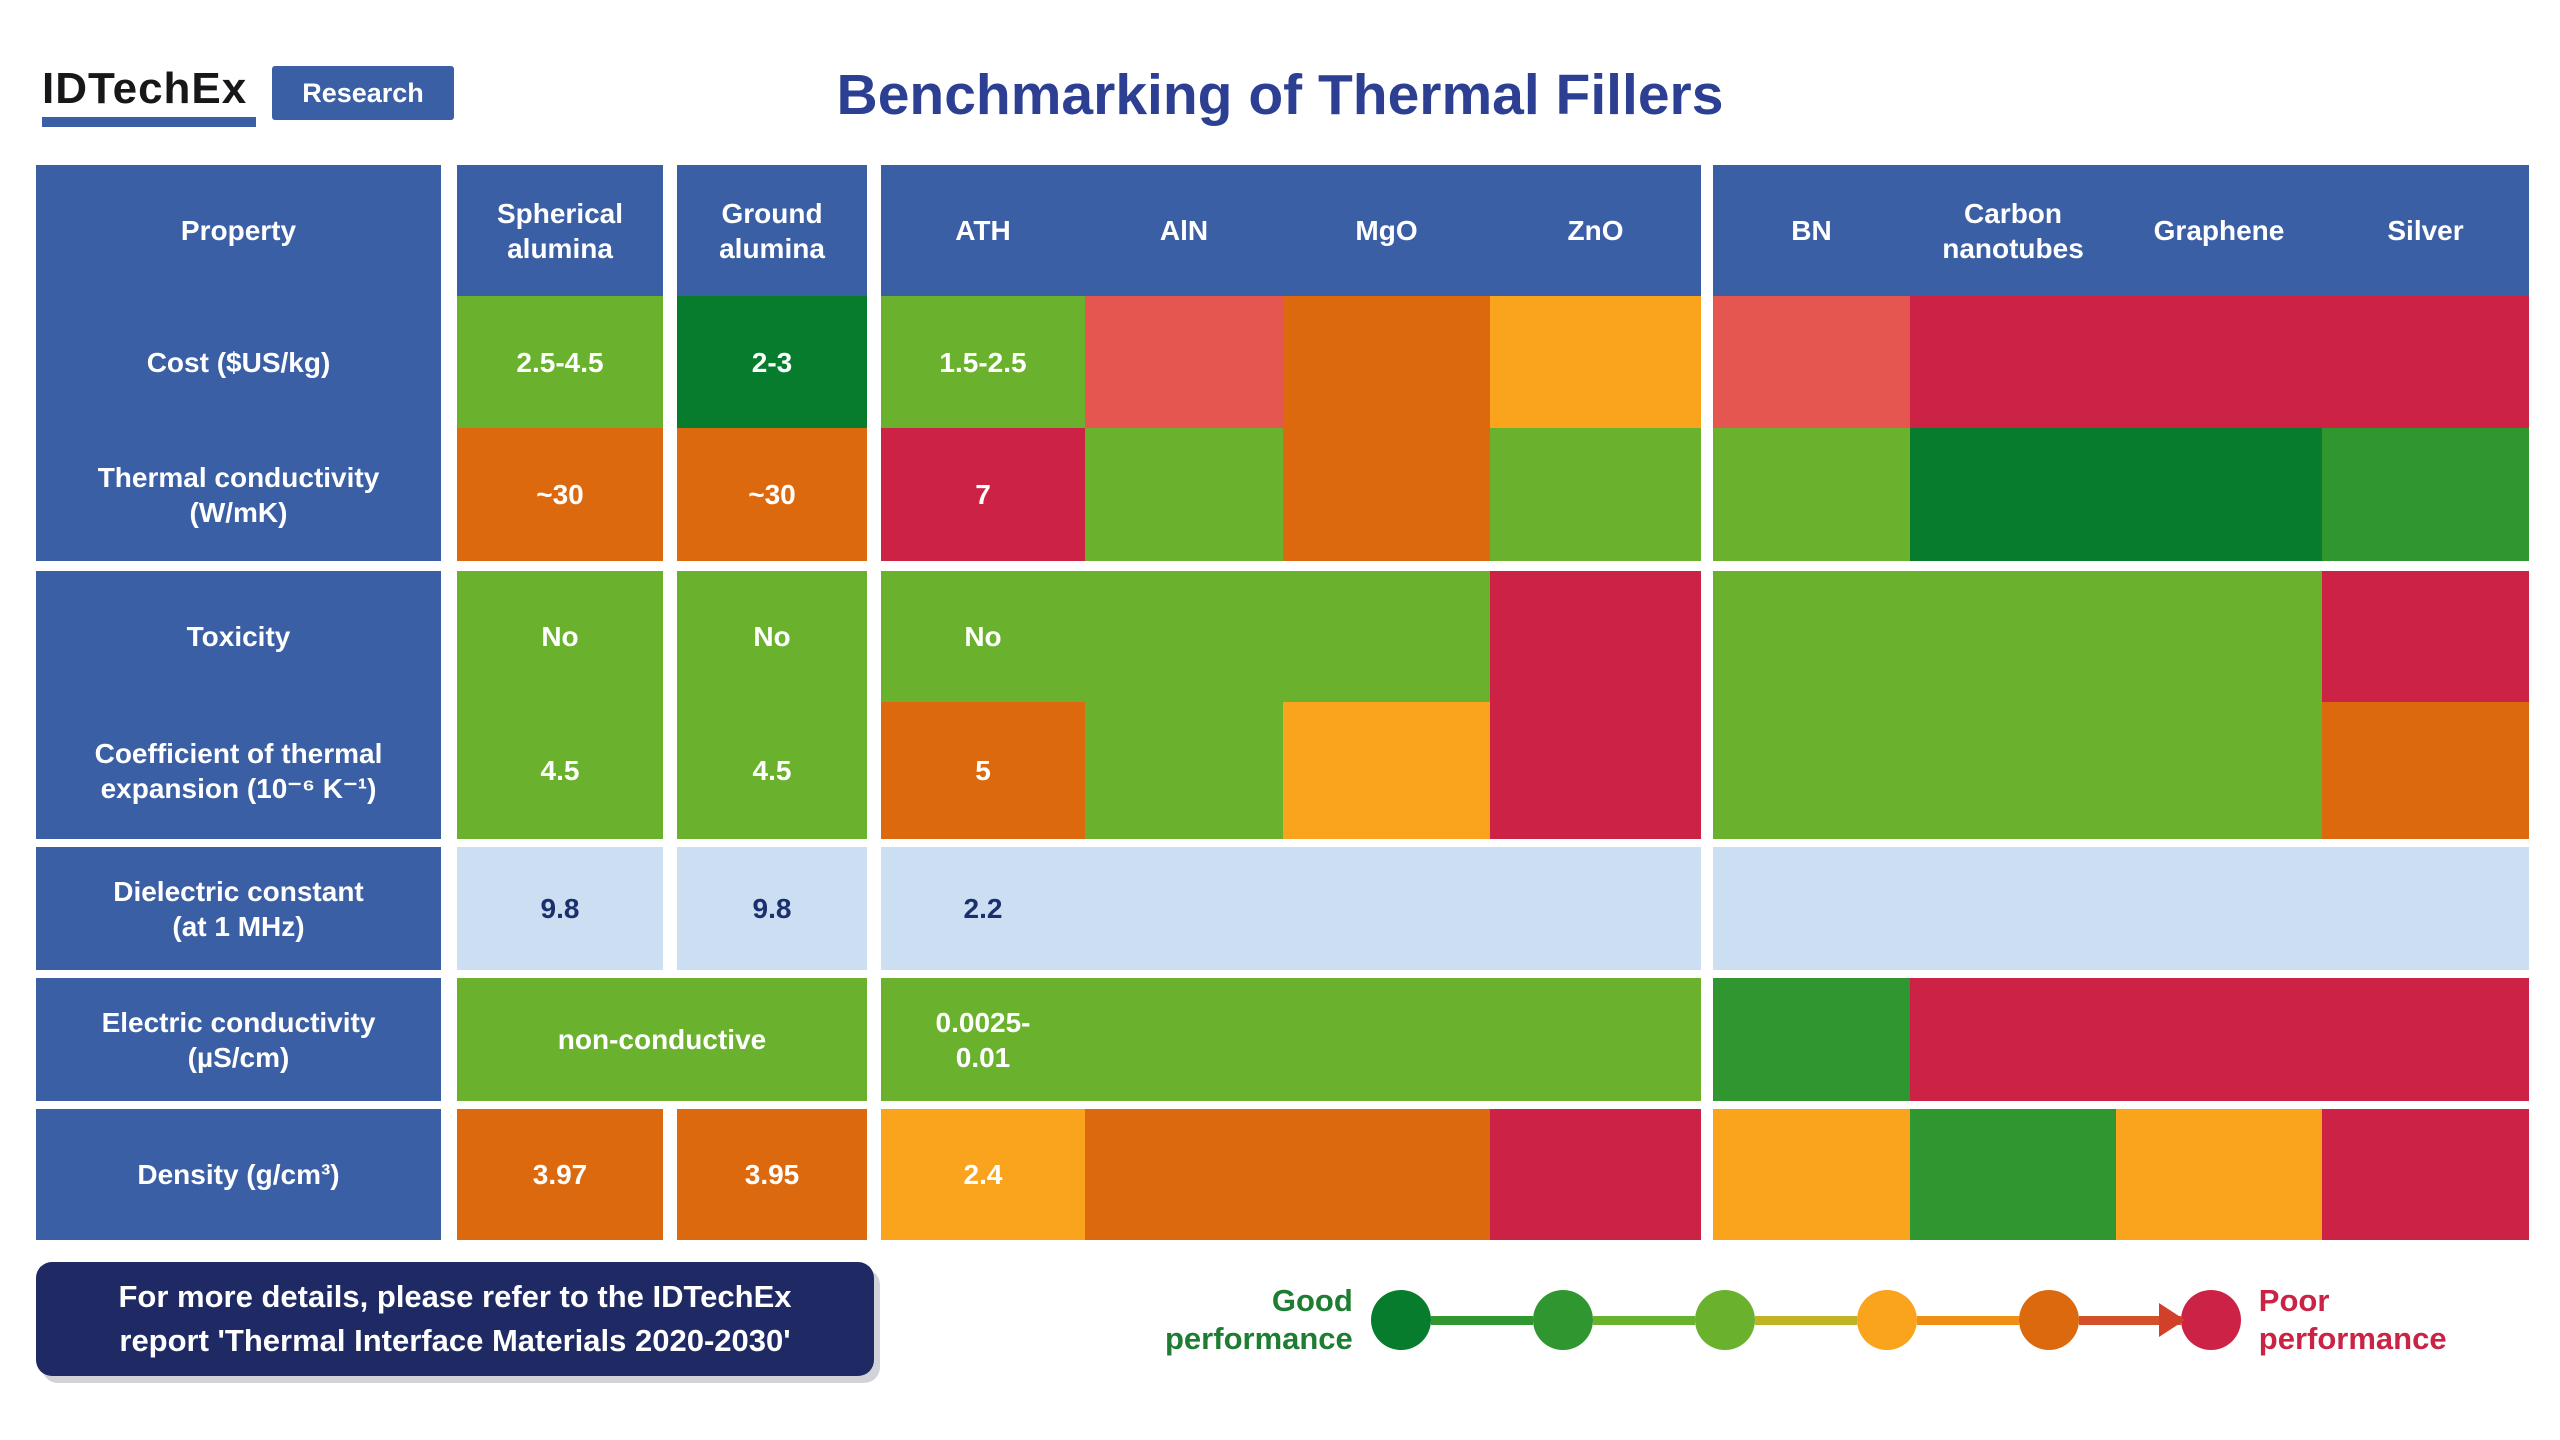 The image size is (2560, 1440). I want to click on tox-cte-carbon-graphene, so click(2116, 705).